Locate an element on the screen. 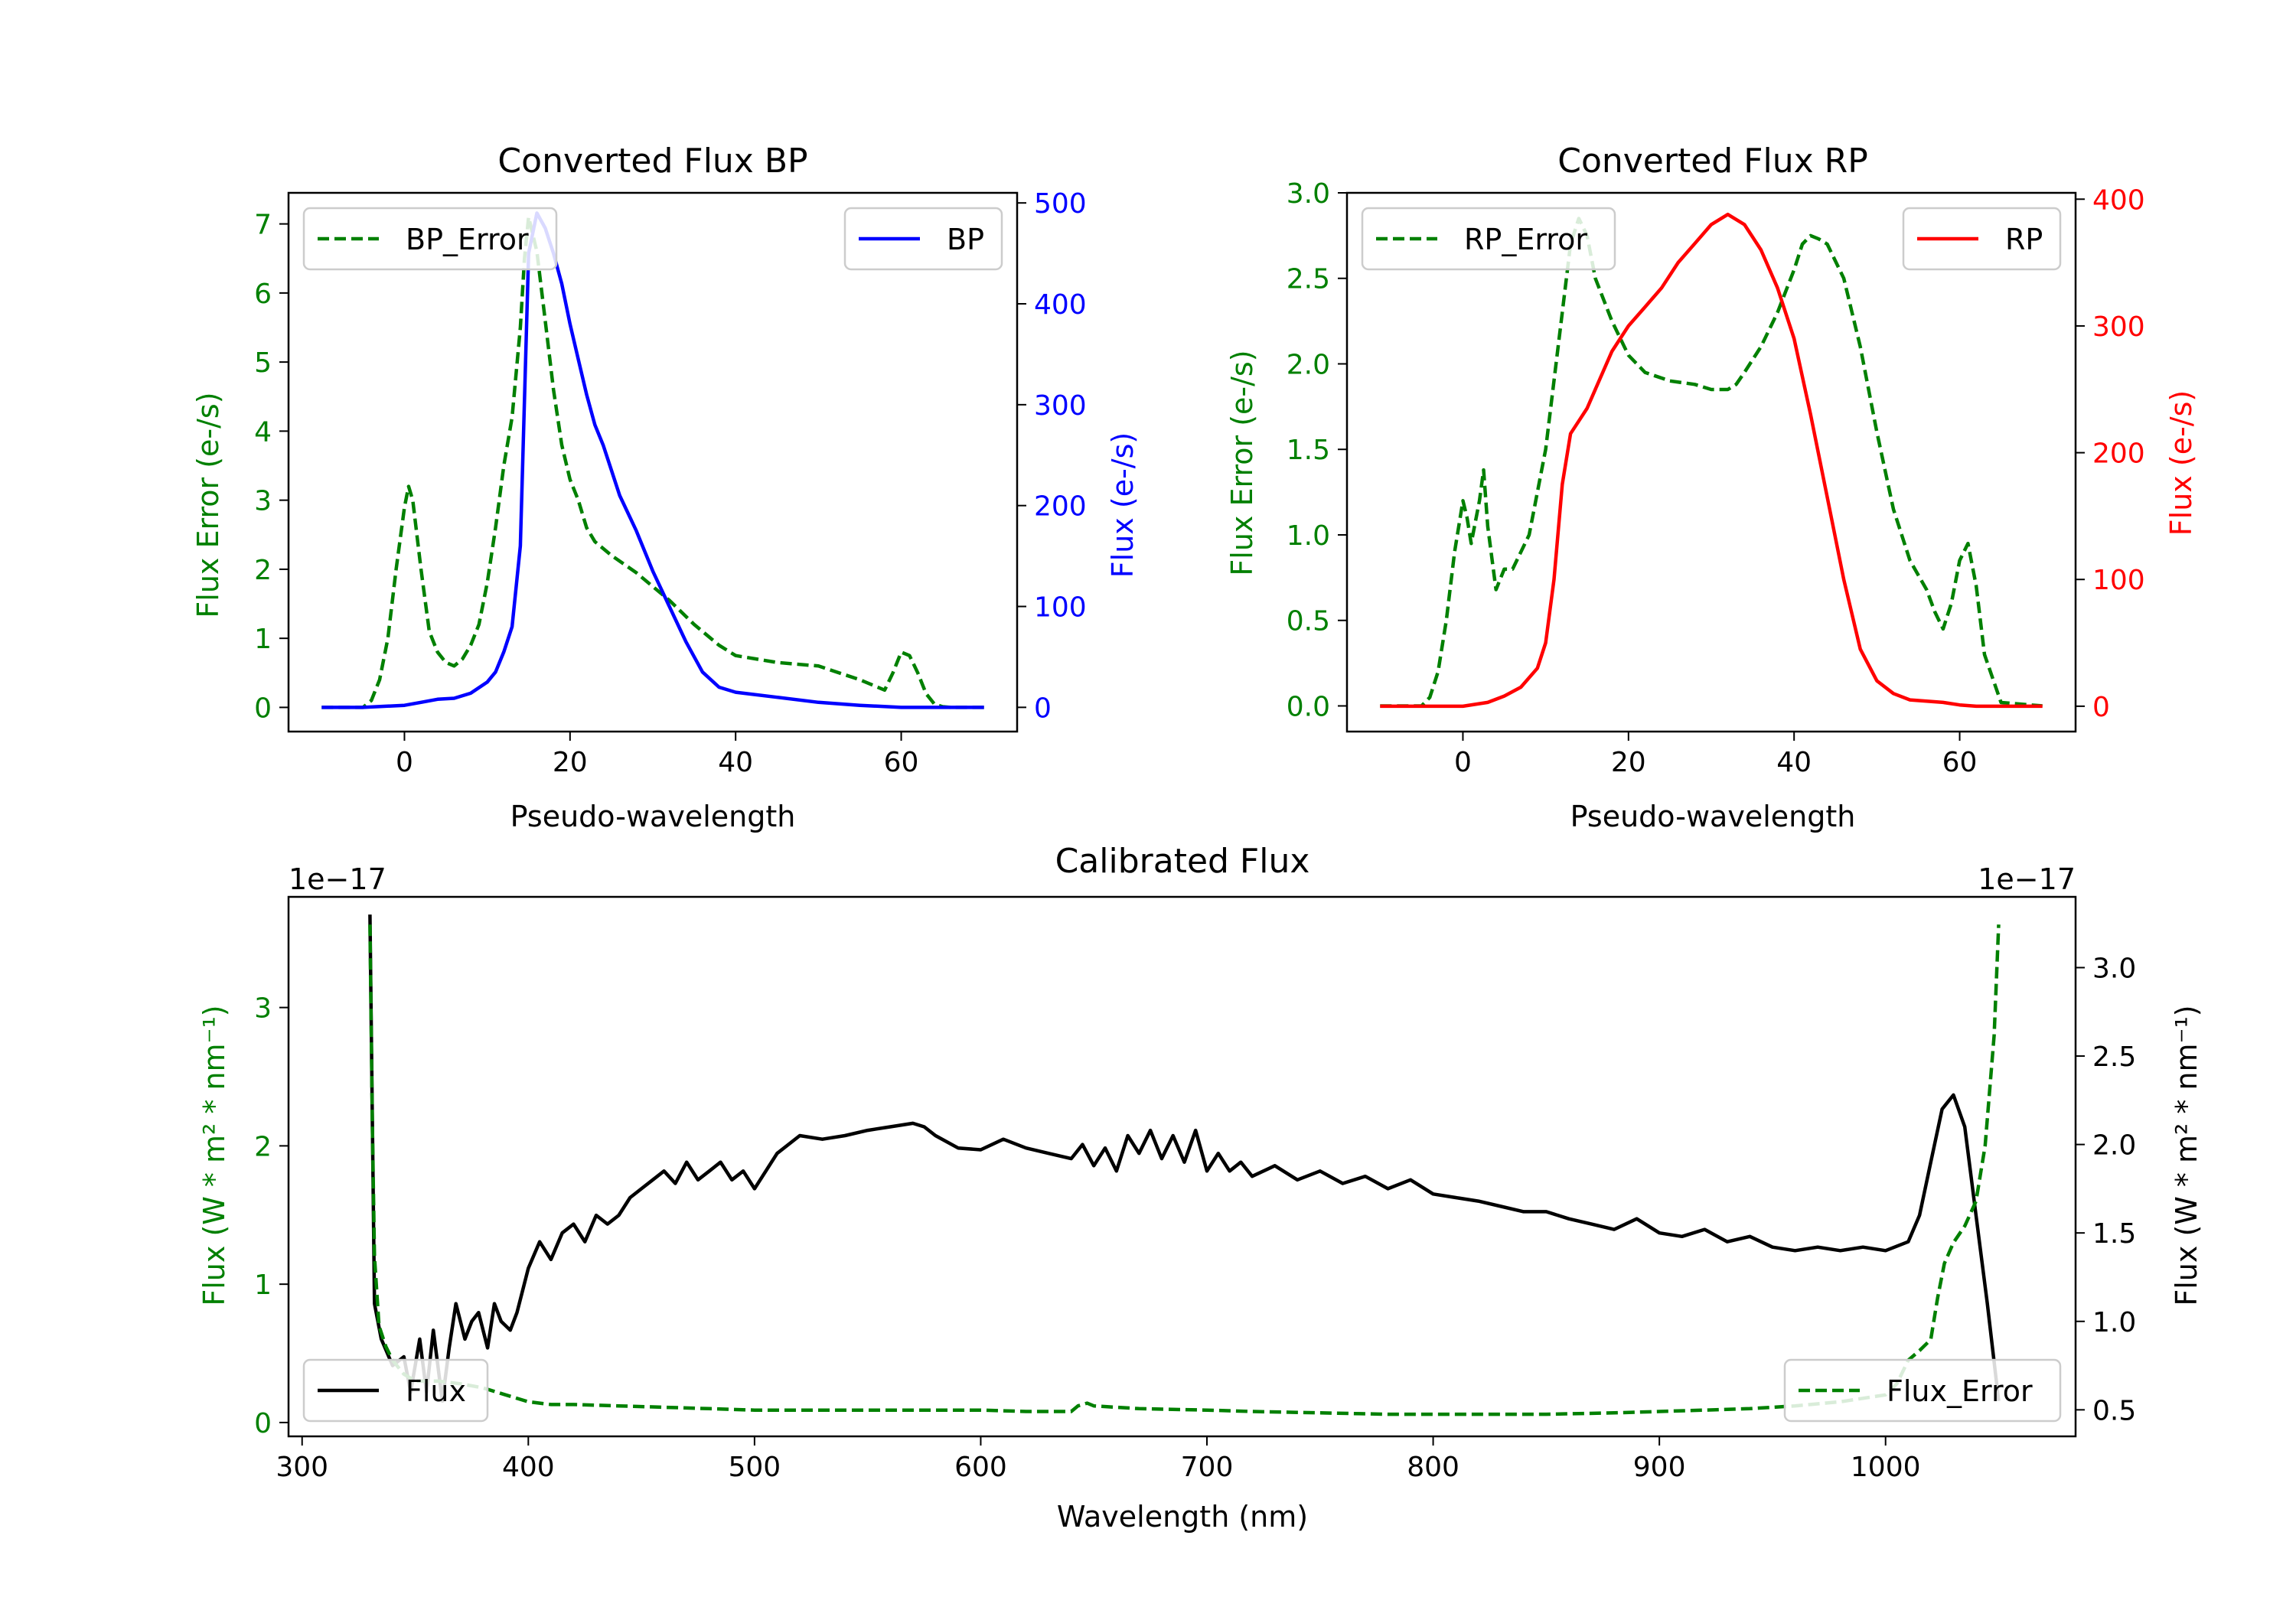 The height and width of the screenshot is (1607, 2296). legend-label: RP_Error is located at coordinates (1525, 239).